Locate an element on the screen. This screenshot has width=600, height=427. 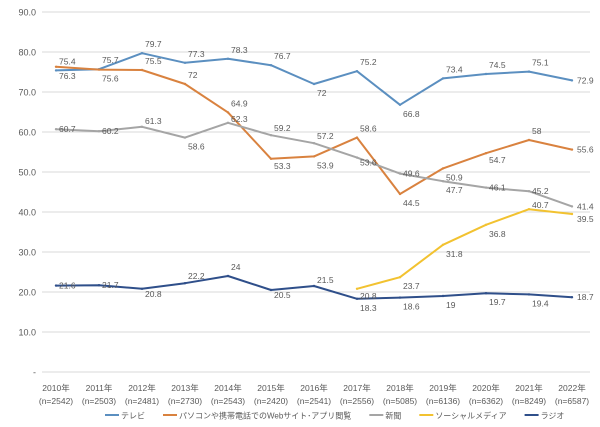
x-tick-sample-size: (n=2730) is located at coordinates (185, 401).